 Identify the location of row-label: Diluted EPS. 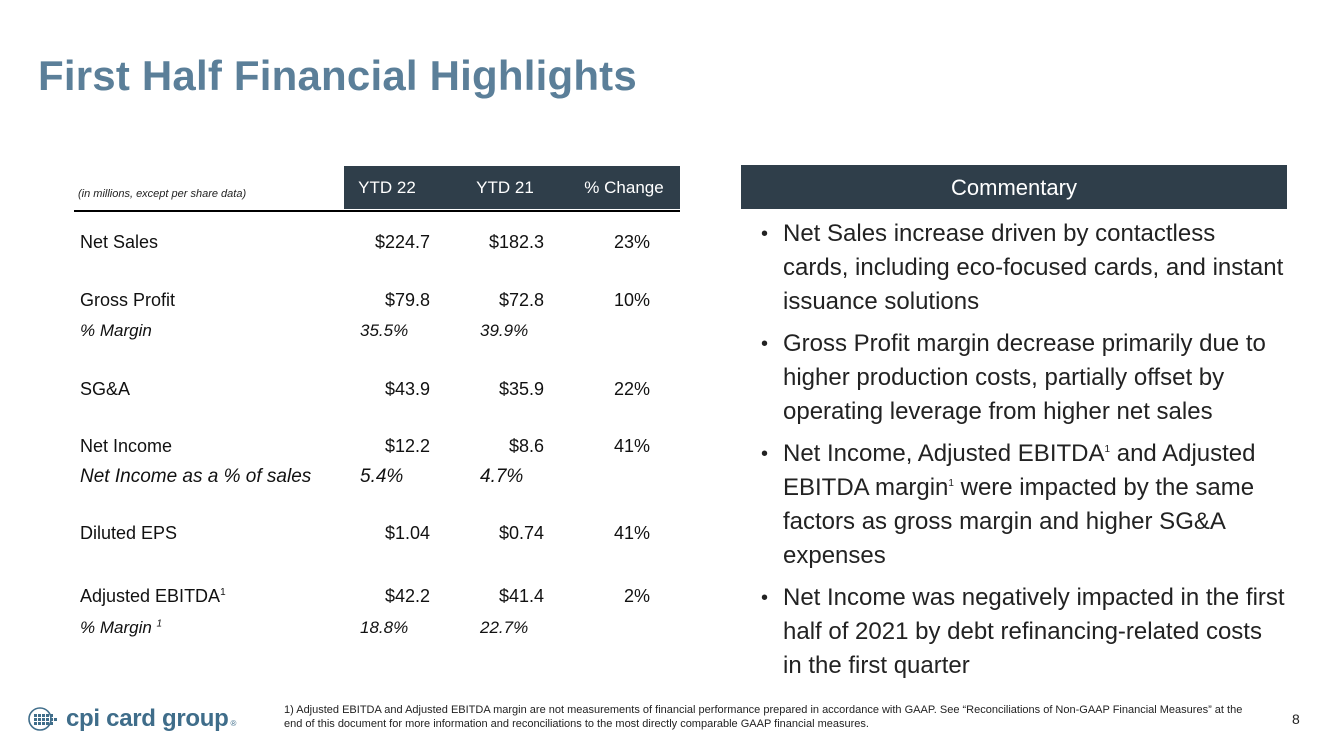
(129, 533).